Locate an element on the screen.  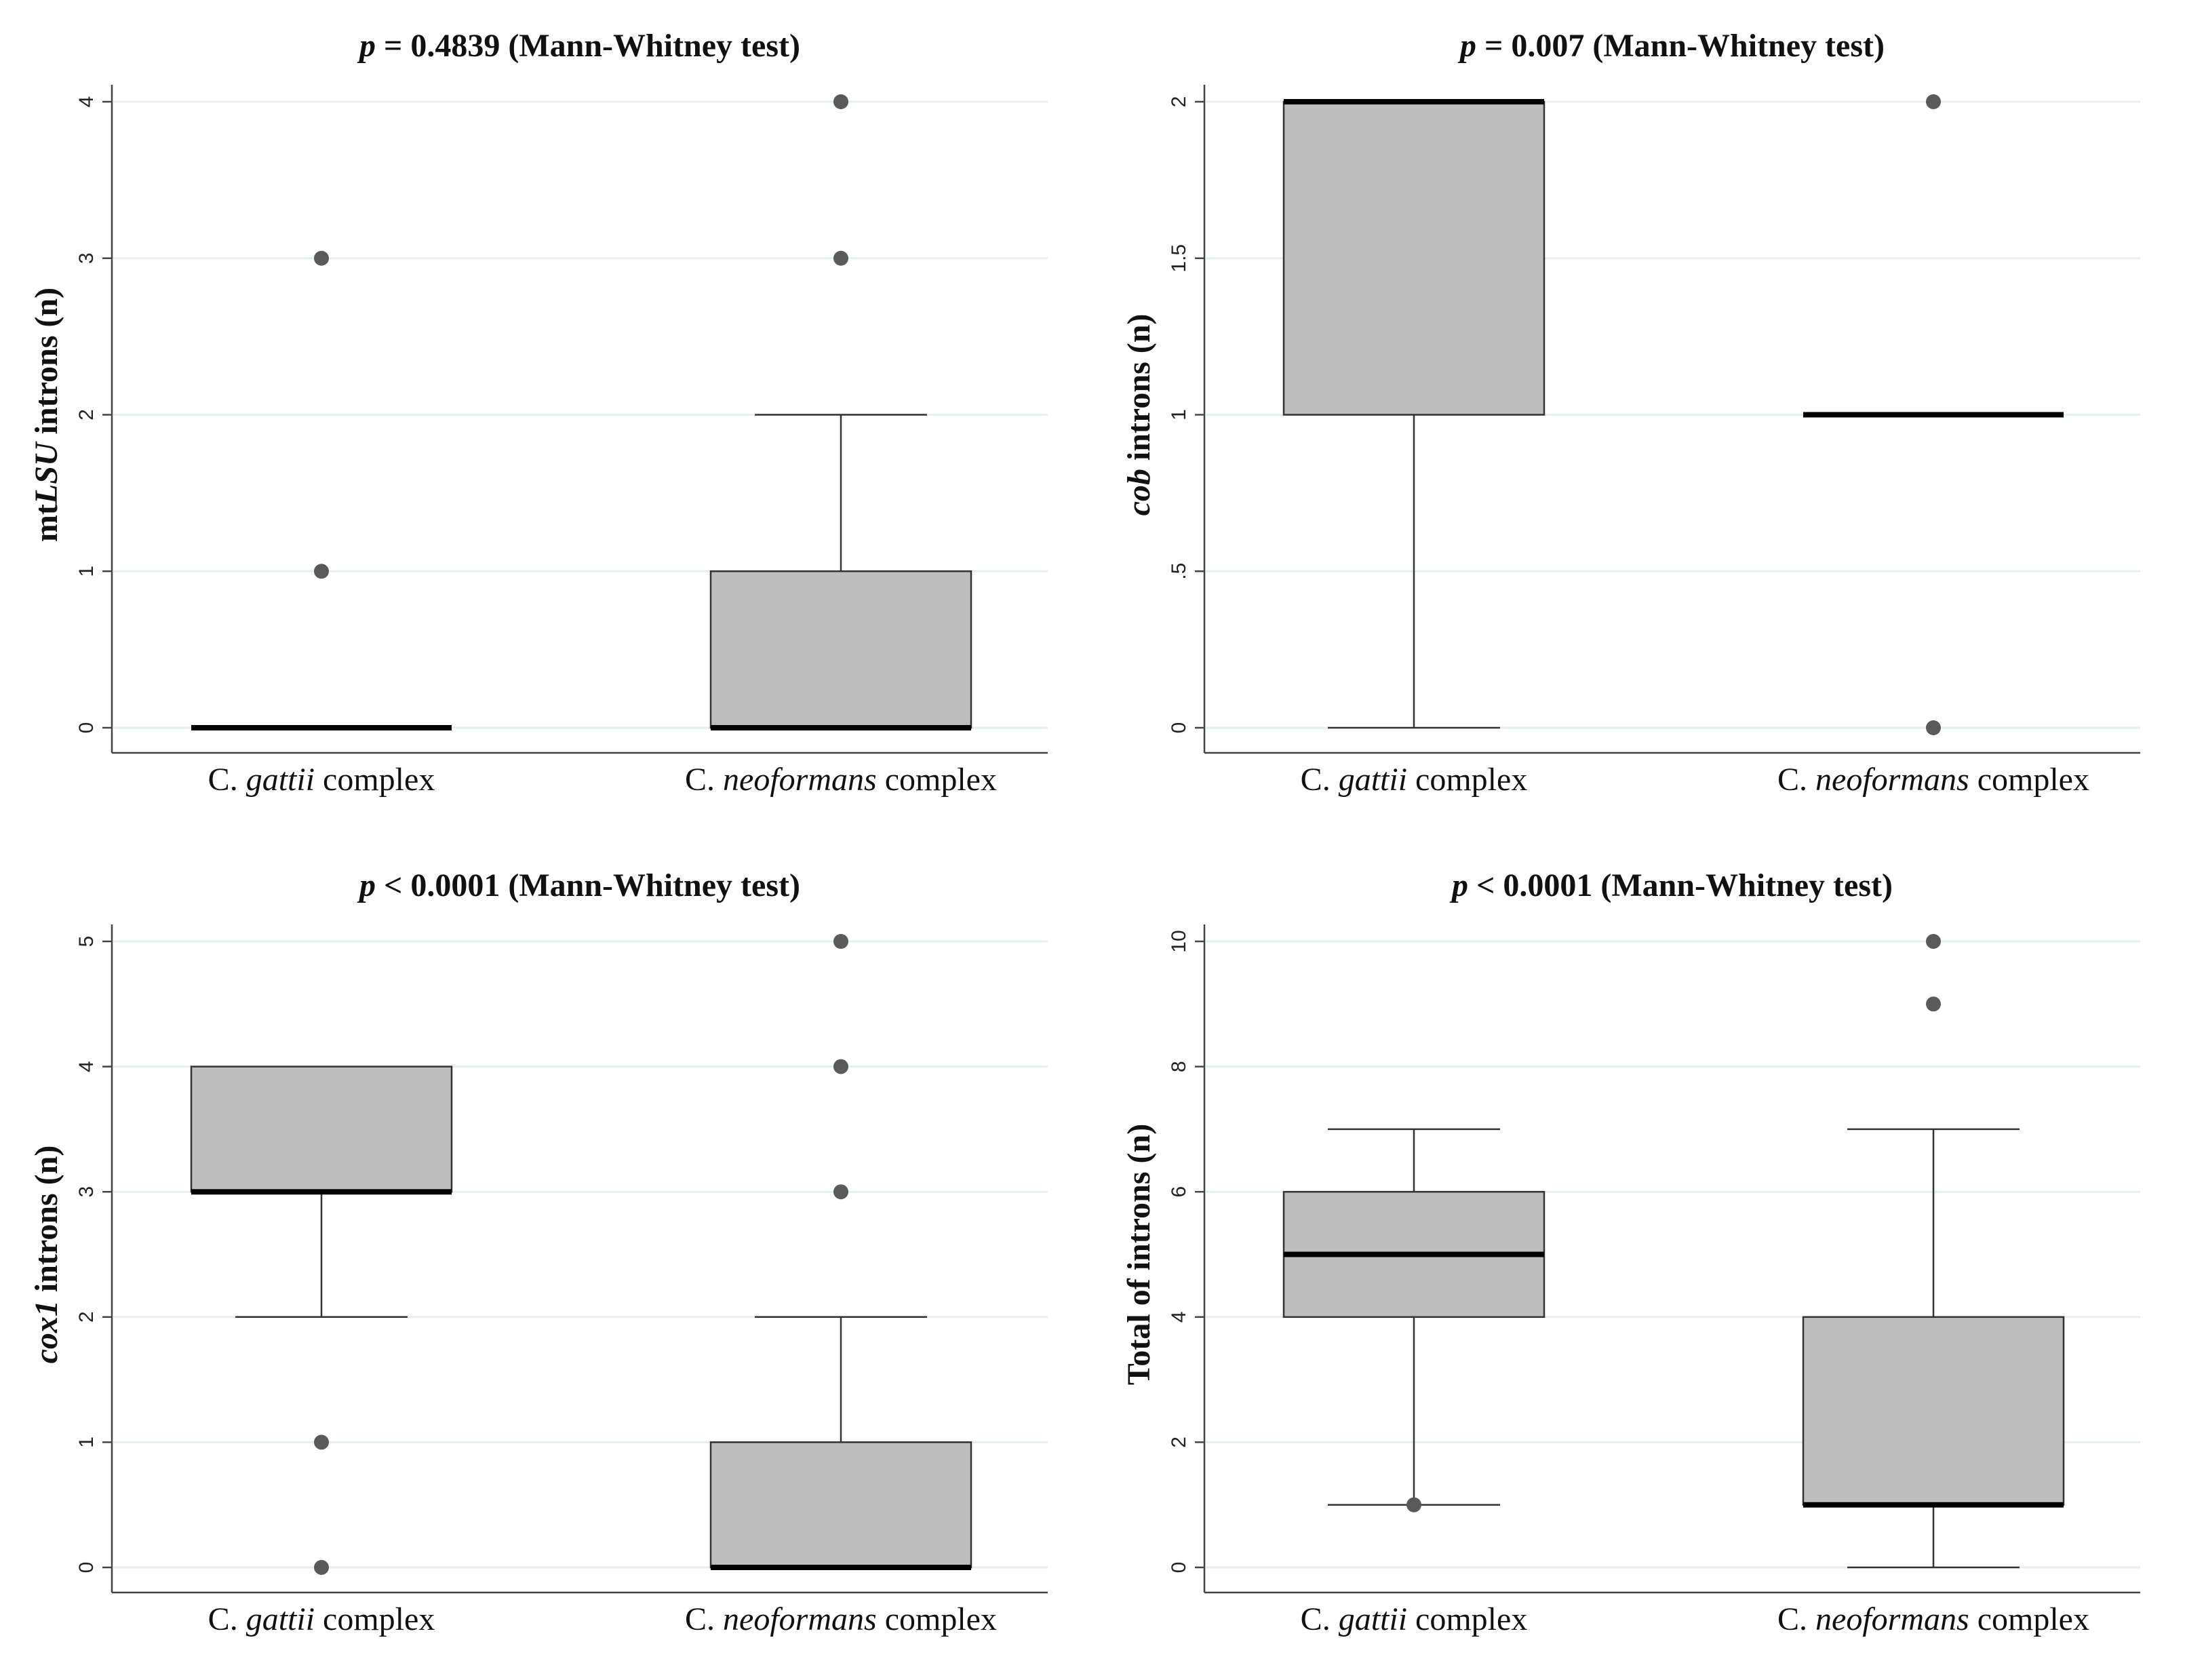
chart-title: p = 0.4839 (Mann-Whitney test) is located at coordinates (578, 46).